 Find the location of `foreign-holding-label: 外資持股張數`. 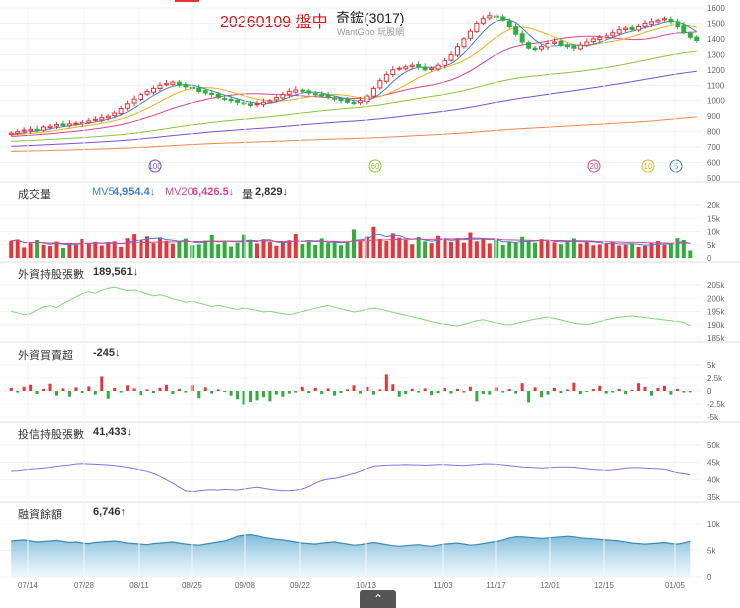

foreign-holding-label: 外資持股張數 is located at coordinates (51, 275).